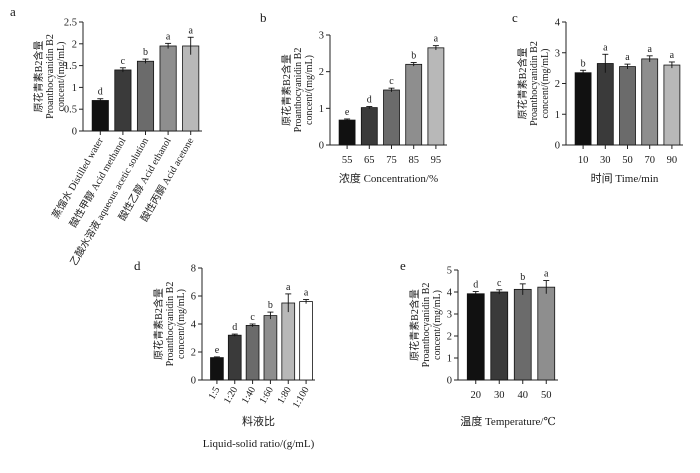  I want to click on y-tick-label: 1.5, so click(70, 66).